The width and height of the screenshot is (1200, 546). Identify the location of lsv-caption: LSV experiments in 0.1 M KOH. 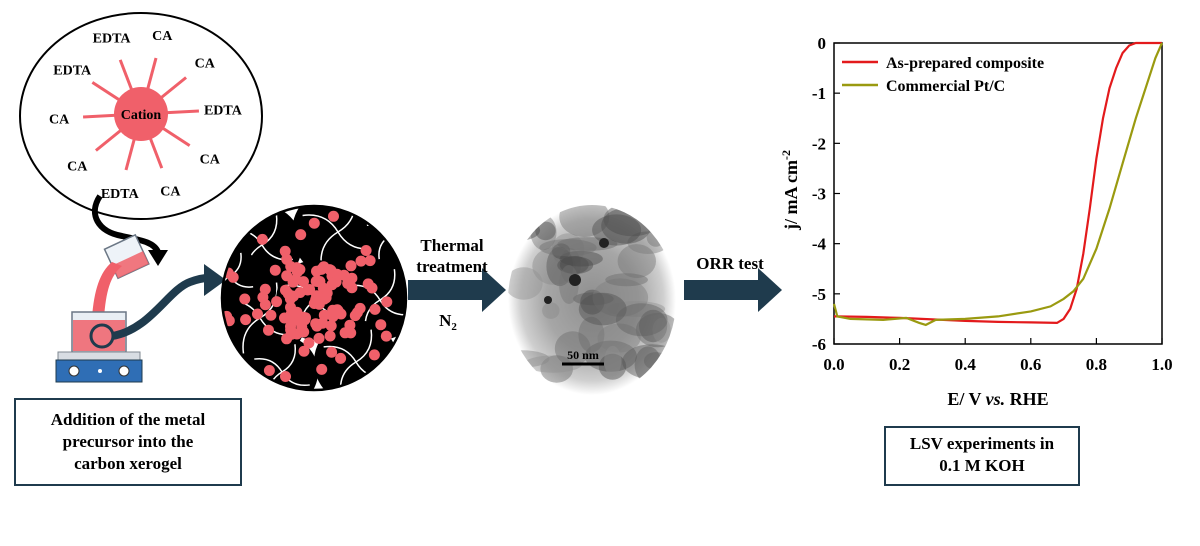
(982, 454).